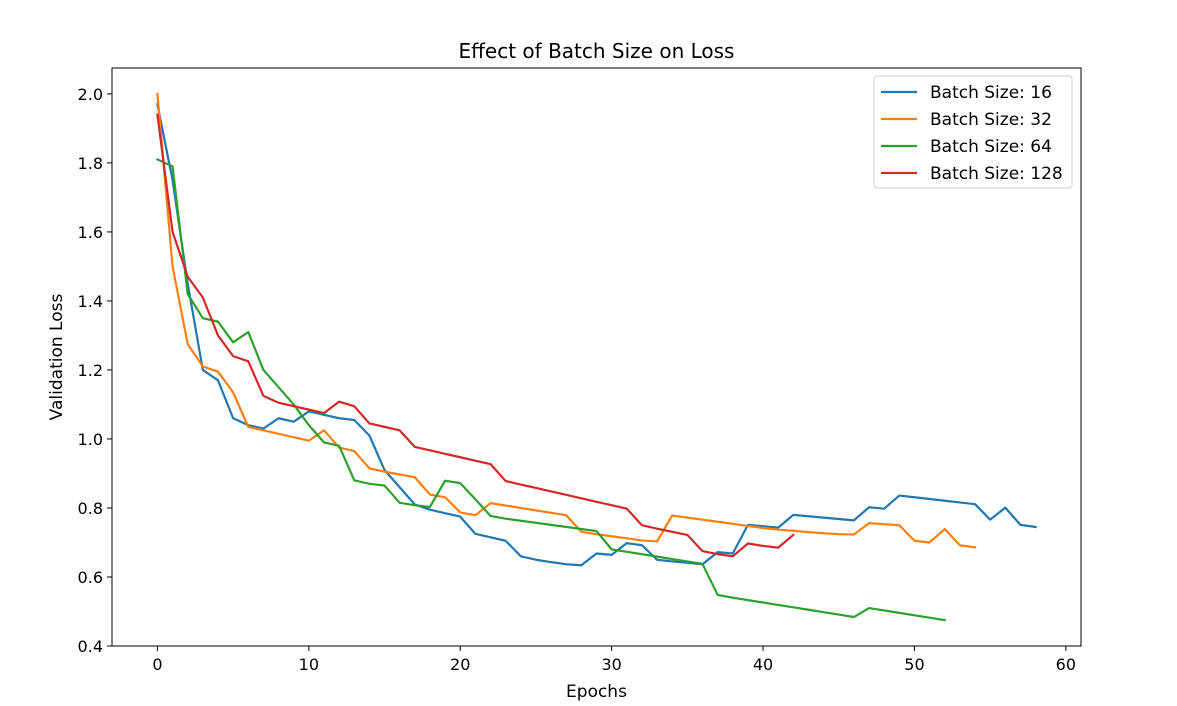 The width and height of the screenshot is (1177, 706). I want to click on y-axis-ticks: 0.4 0.6 0.8 1.0 1.2 1.4 1.6 1.8 2.0, so click(95, 370).